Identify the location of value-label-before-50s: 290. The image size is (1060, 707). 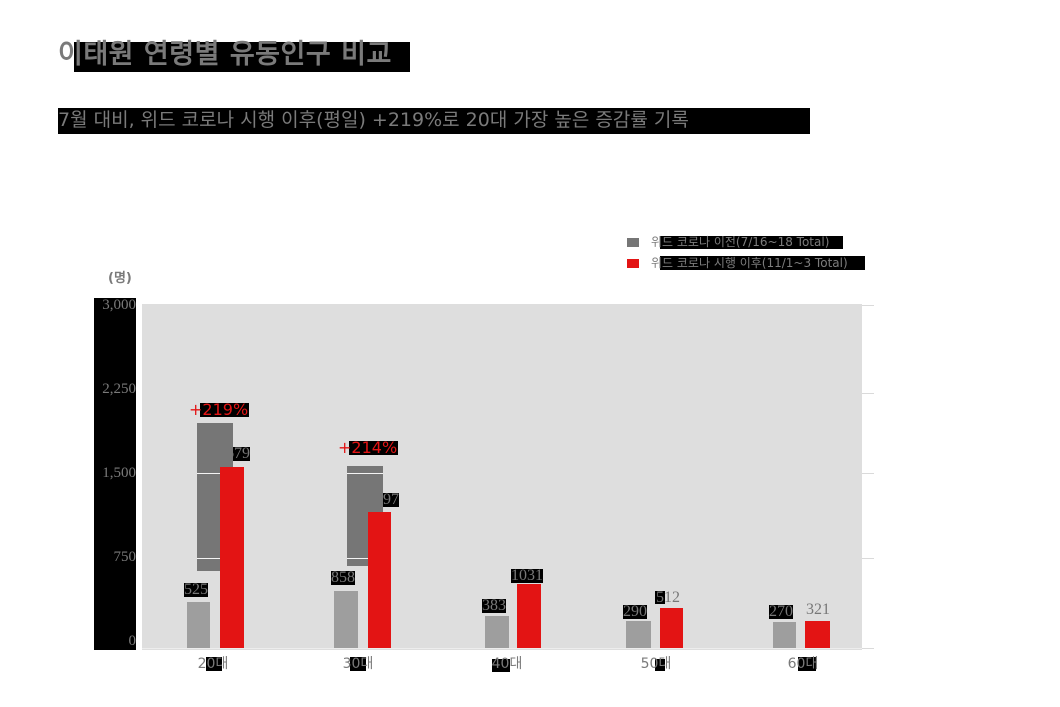
(635, 611).